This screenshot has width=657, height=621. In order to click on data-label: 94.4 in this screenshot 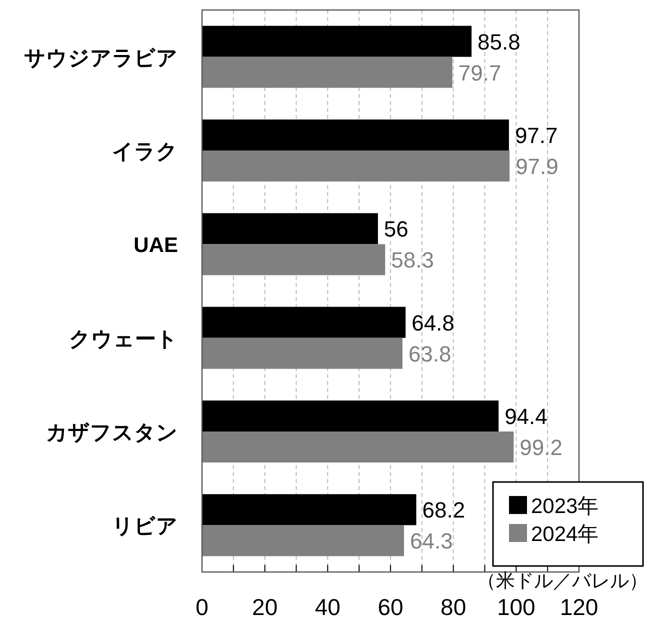, I will do `click(526, 416)`.